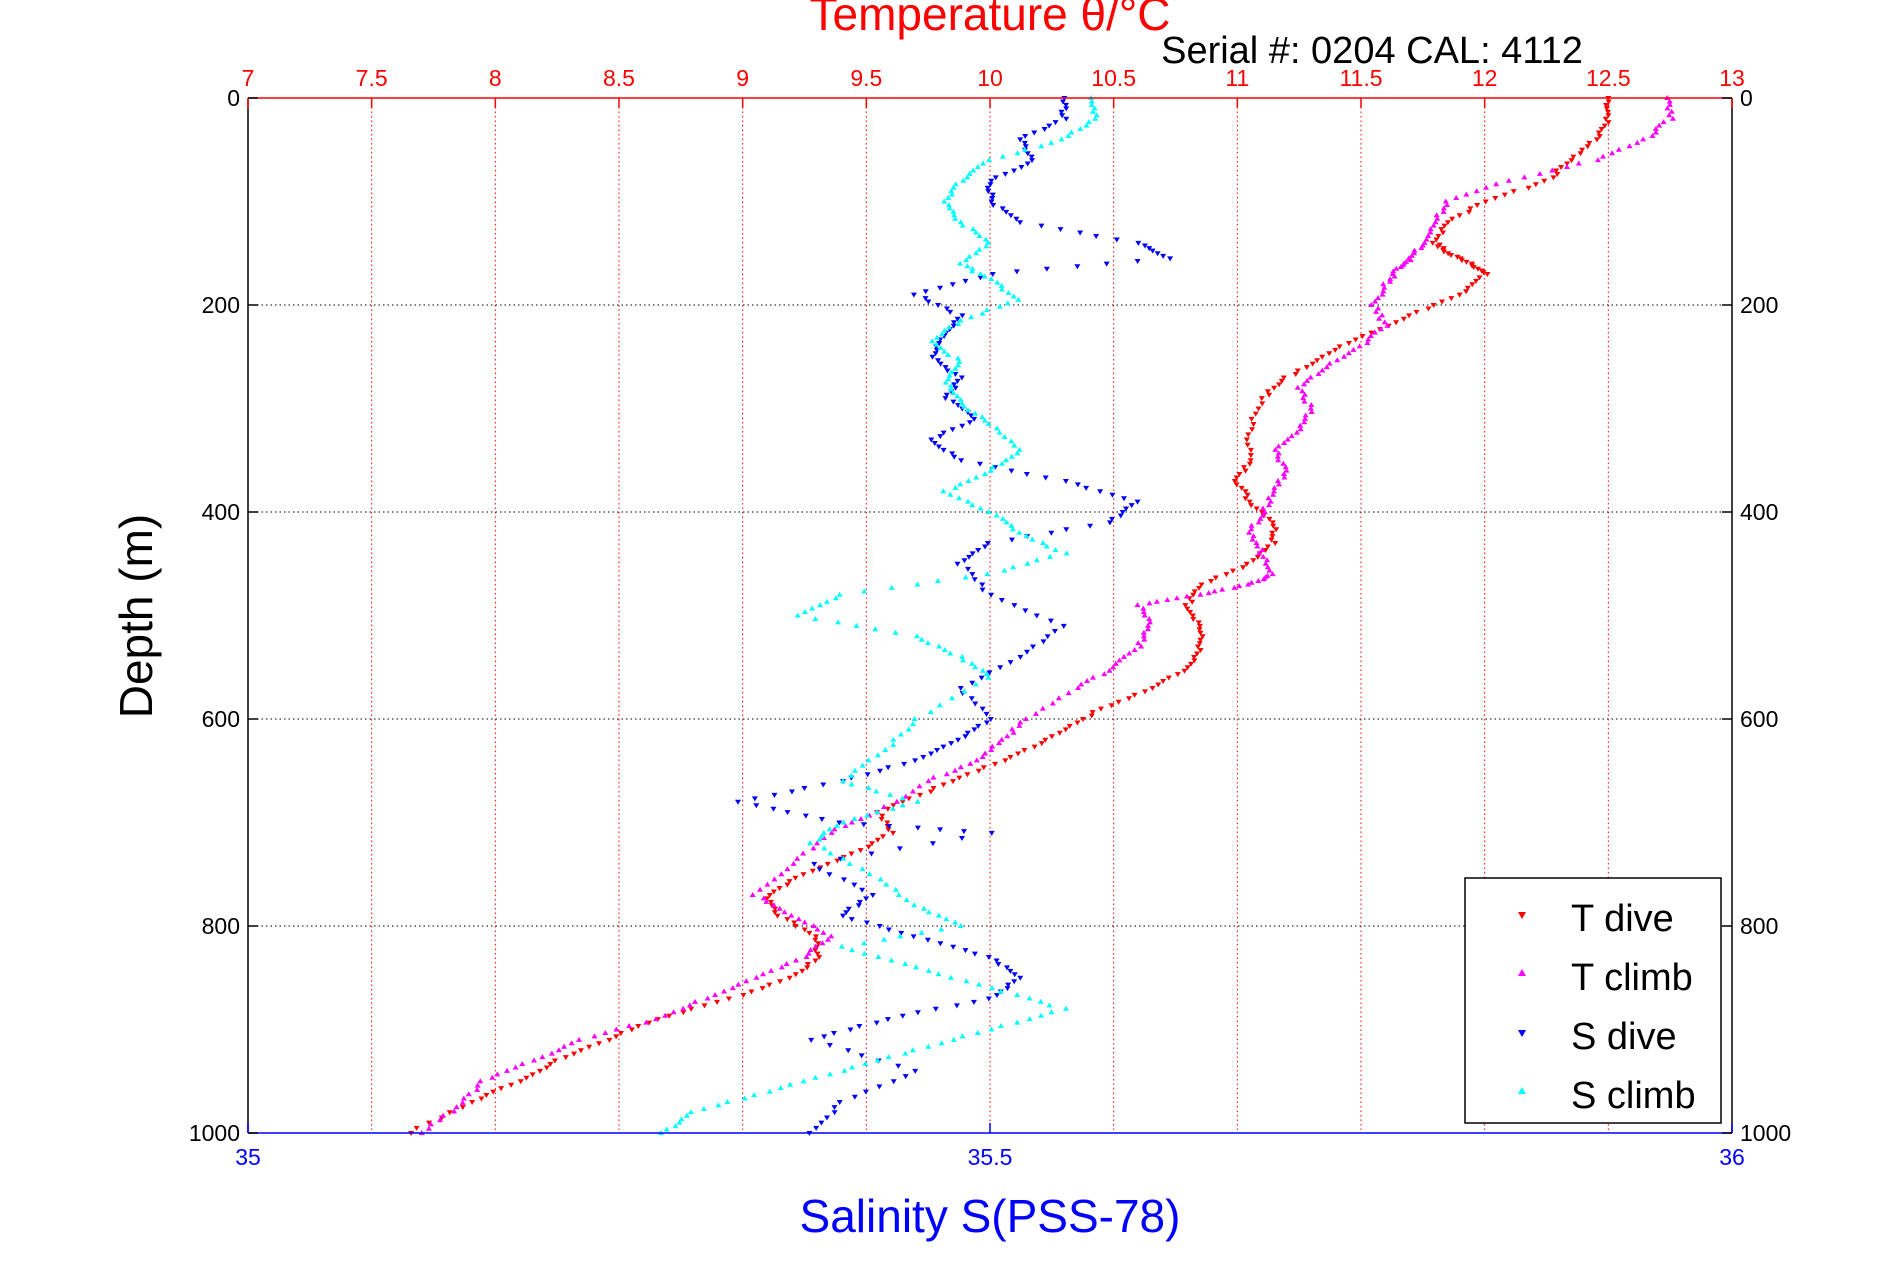  I want to click on y-tick-label-left: 1000, so click(214, 1133).